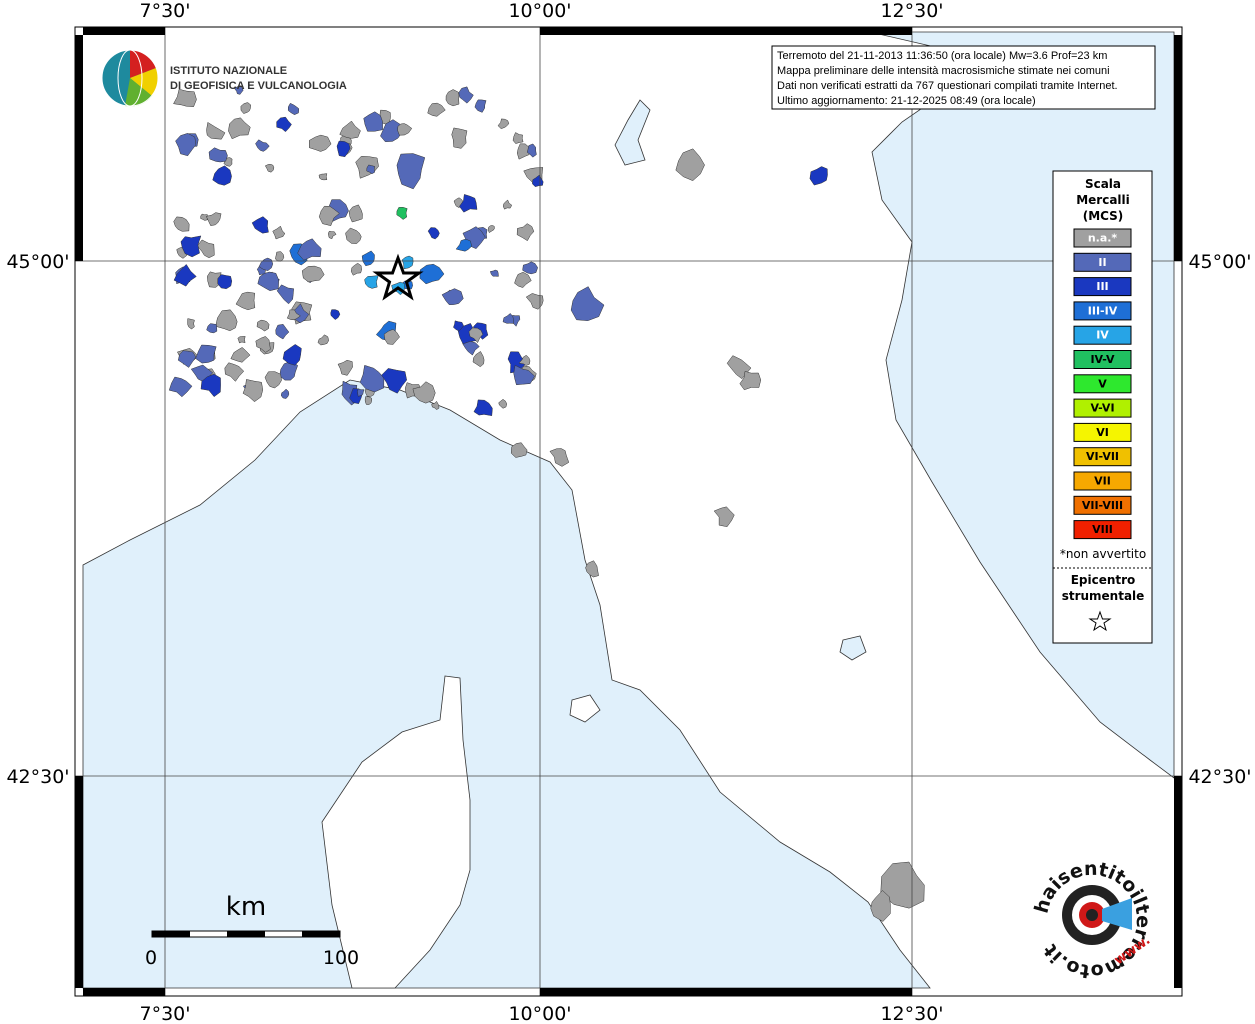 The height and width of the screenshot is (1024, 1255). I want to click on legend-label: VI, so click(1102, 432).